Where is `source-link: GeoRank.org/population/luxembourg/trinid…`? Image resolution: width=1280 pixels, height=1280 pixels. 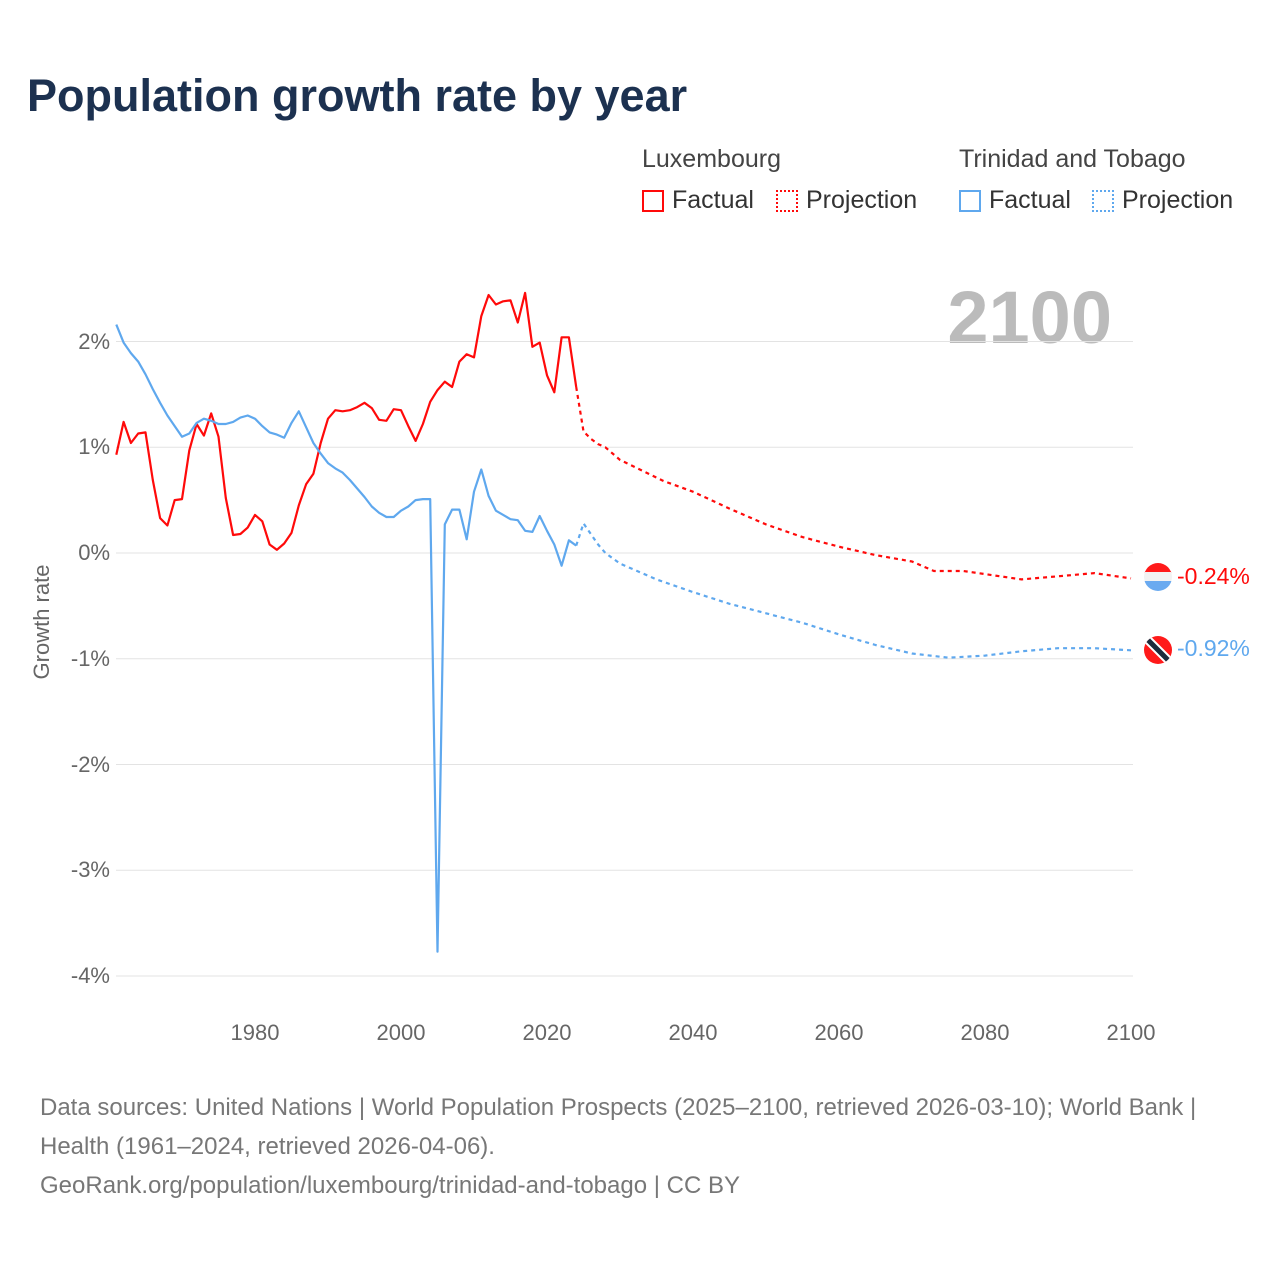
source-link: GeoRank.org/population/luxembourg/trinid… is located at coordinates (390, 1185).